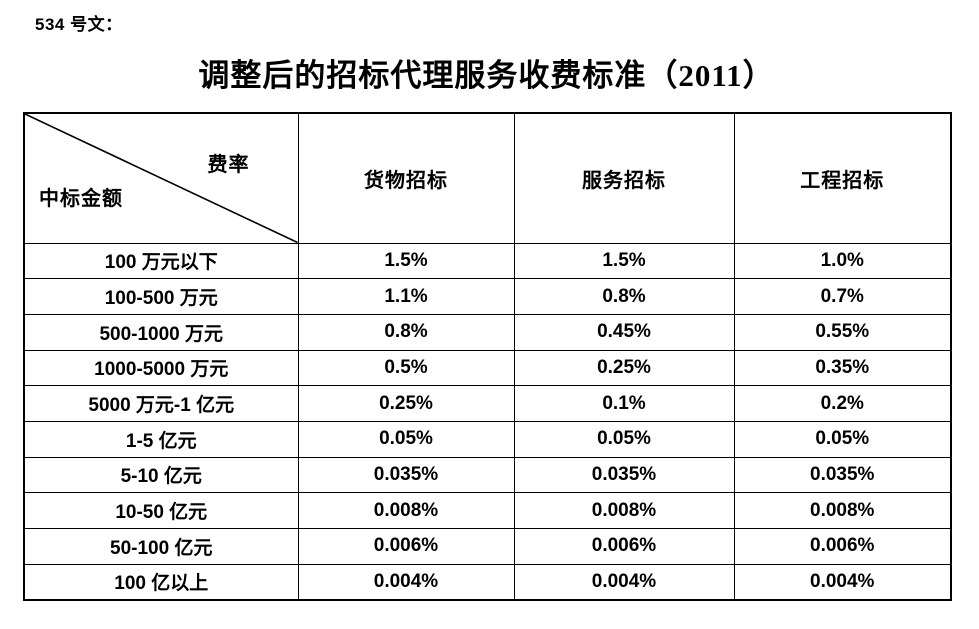 The image size is (979, 629). What do you see at coordinates (161, 403) in the screenshot?
I see `row-label: 5000 万元-1 亿元` at bounding box center [161, 403].